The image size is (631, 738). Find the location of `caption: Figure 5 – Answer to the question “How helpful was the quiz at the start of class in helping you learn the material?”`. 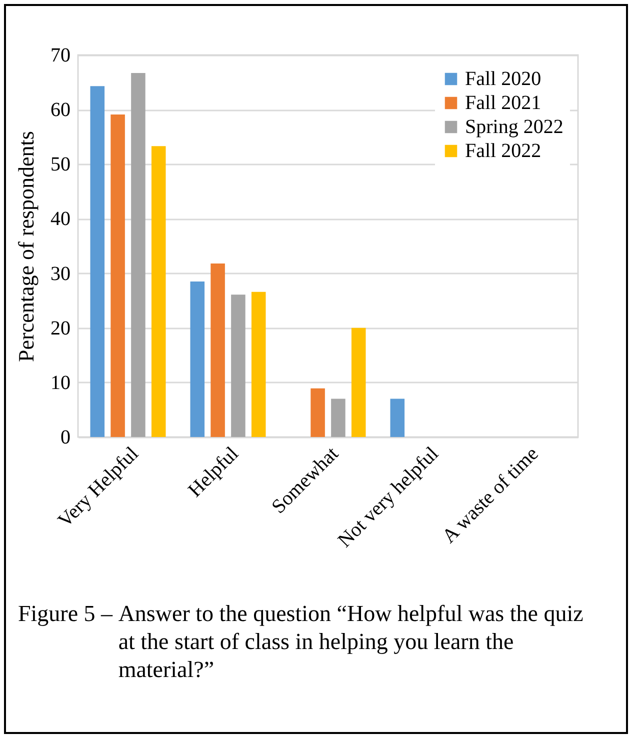

caption: Figure 5 – Answer to the question “How helpful was the quiz at the start of class in helping you learn the material?” is located at coordinates (301, 642).